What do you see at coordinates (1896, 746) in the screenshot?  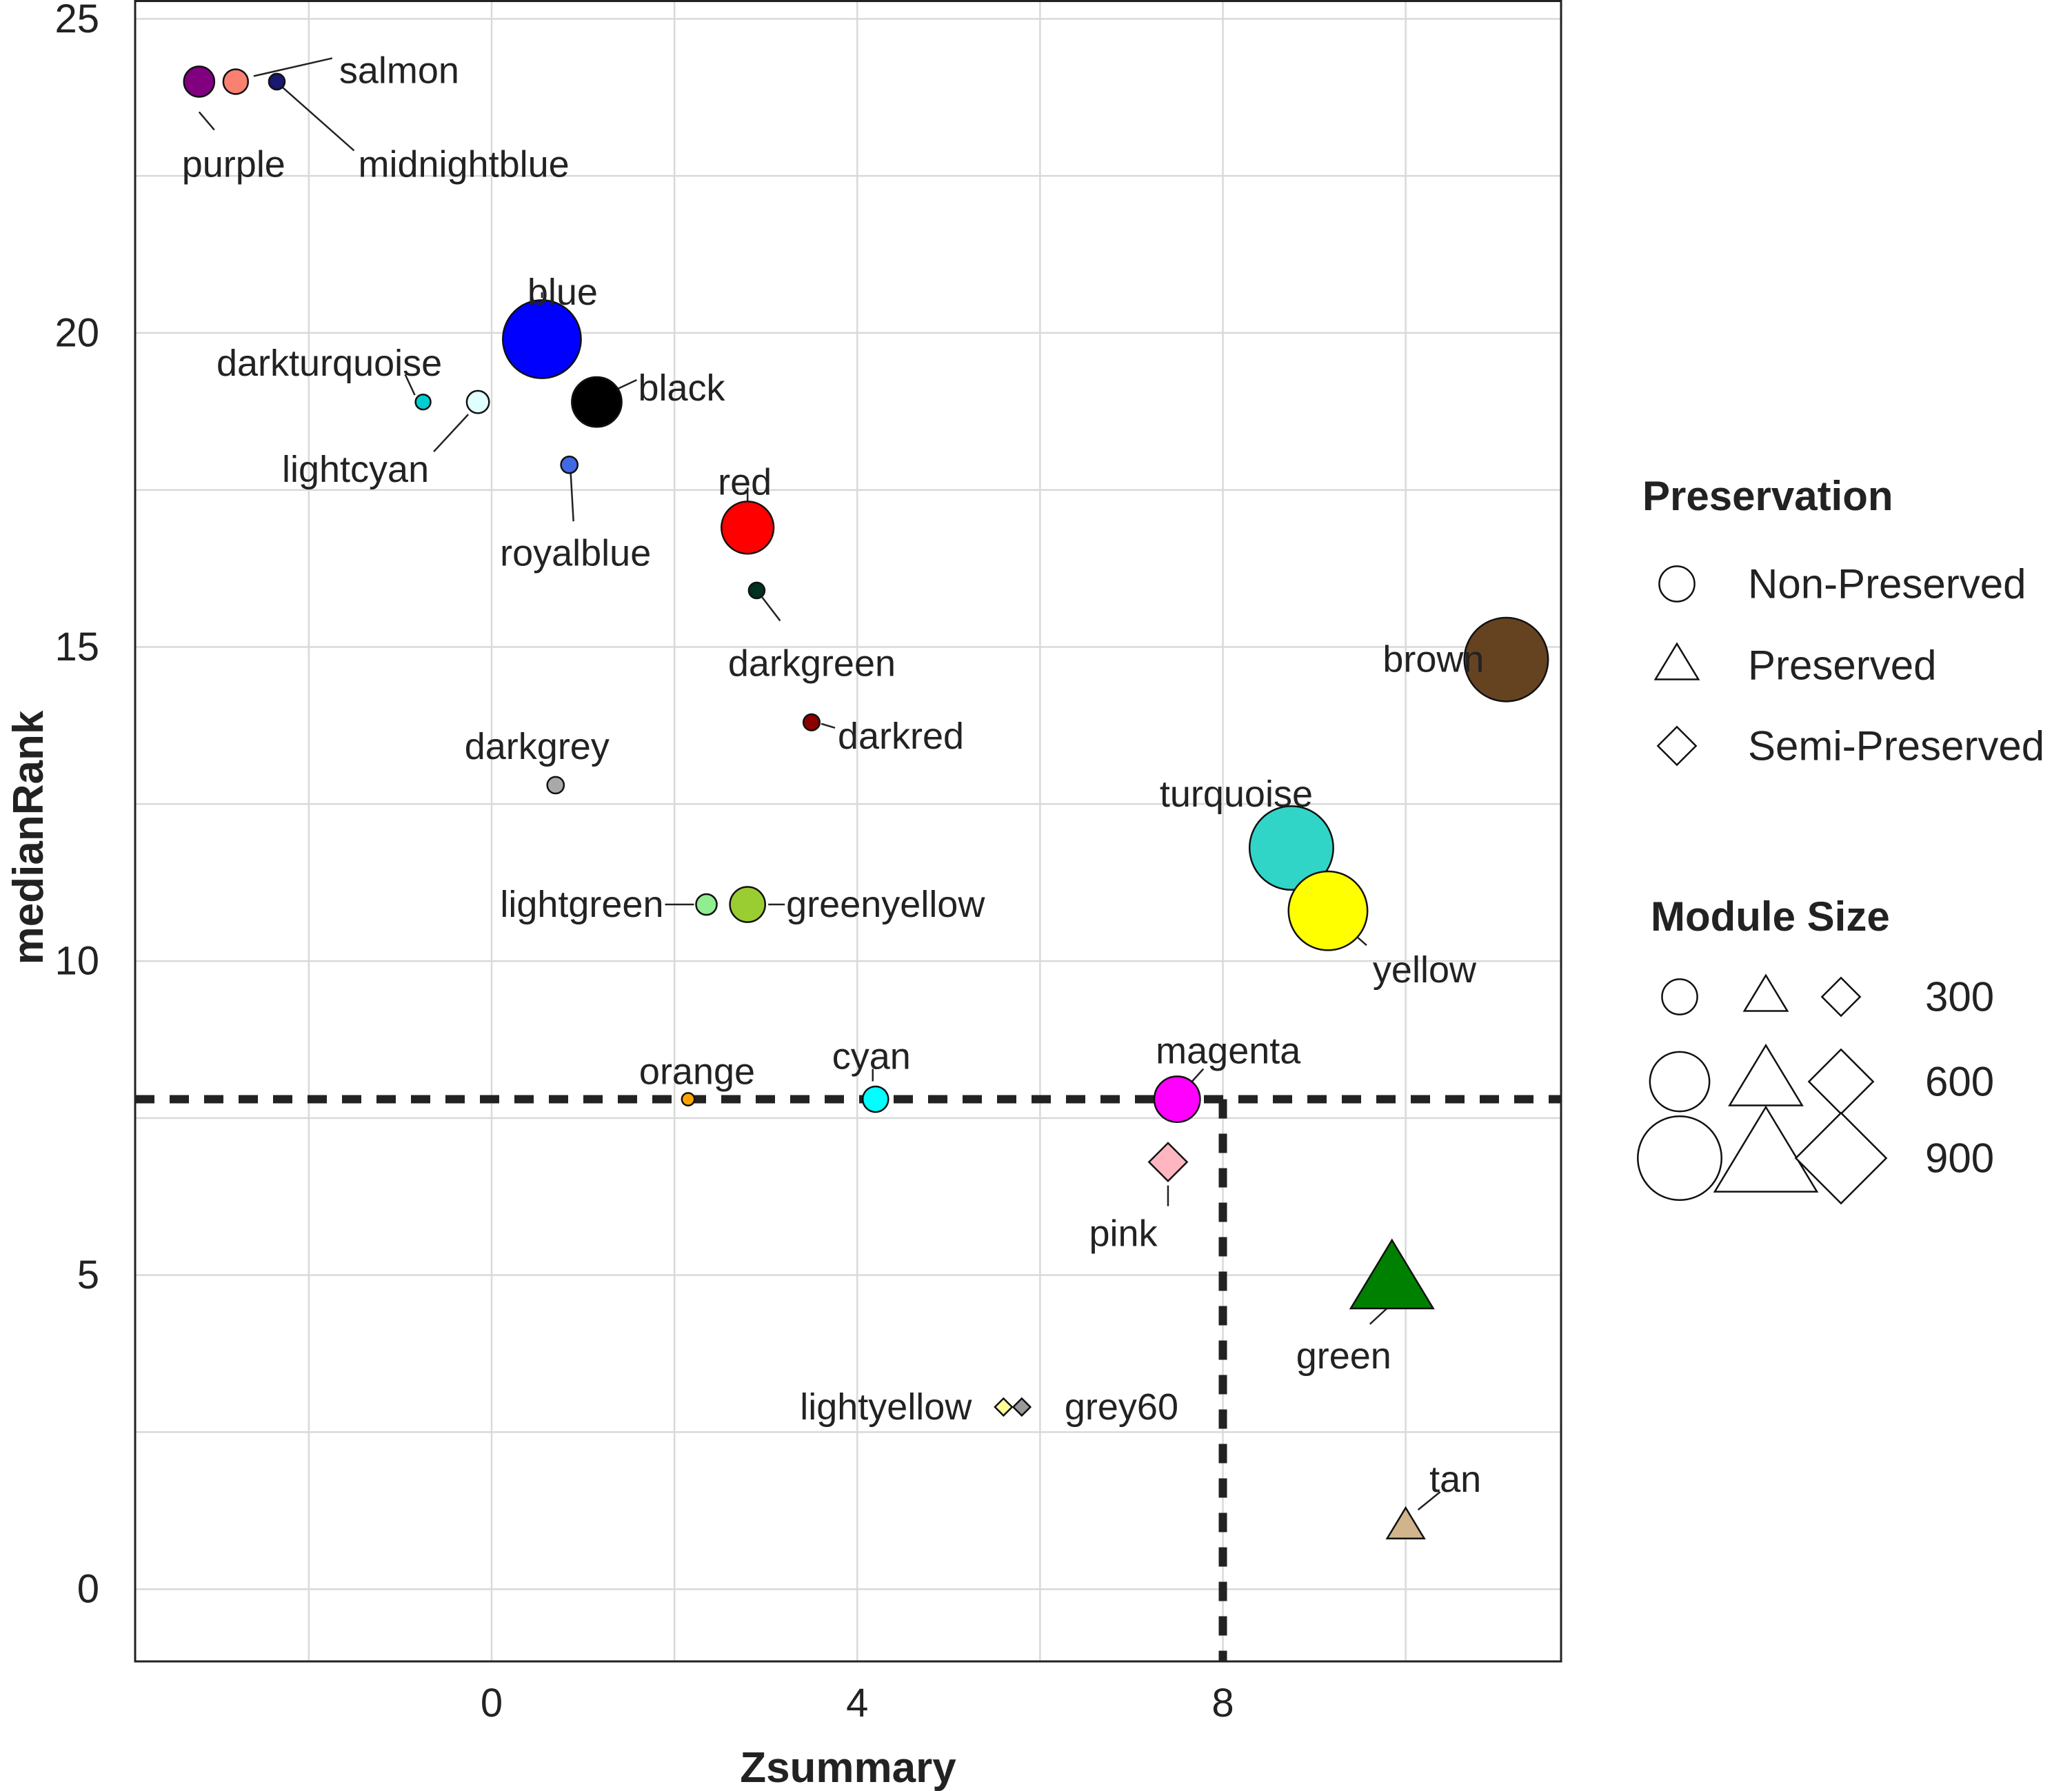 I see `legend-label-semi-preserved: Semi-Preserved` at bounding box center [1896, 746].